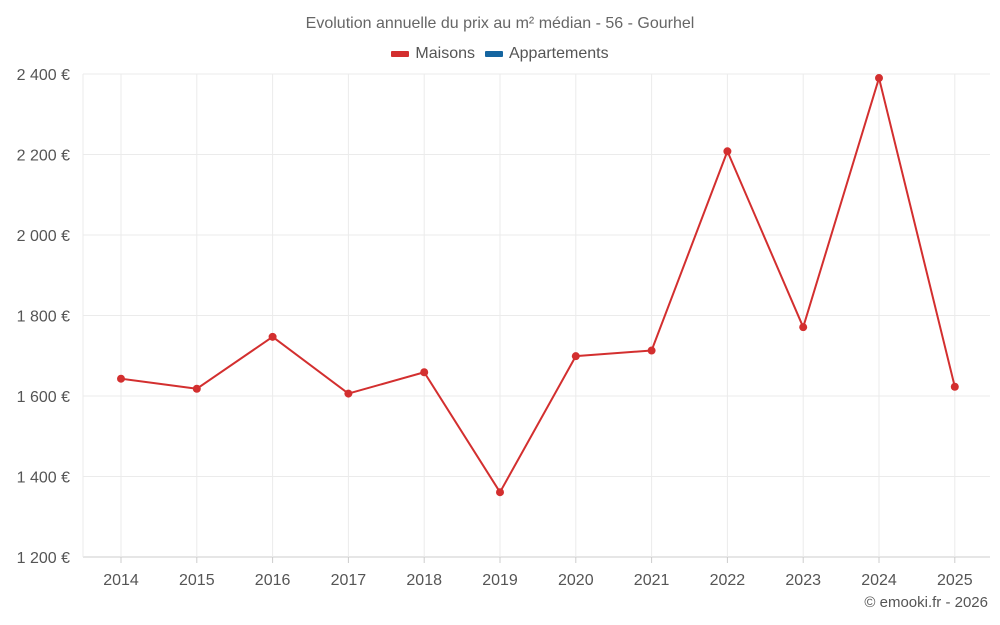 The image size is (1000, 625). I want to click on y-tick-label: 2 200 €, so click(43, 156).